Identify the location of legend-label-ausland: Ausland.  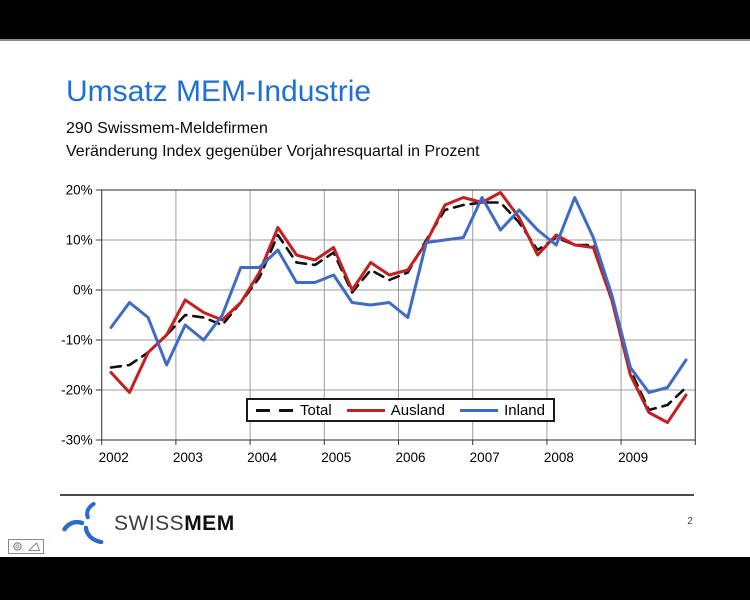
(418, 410).